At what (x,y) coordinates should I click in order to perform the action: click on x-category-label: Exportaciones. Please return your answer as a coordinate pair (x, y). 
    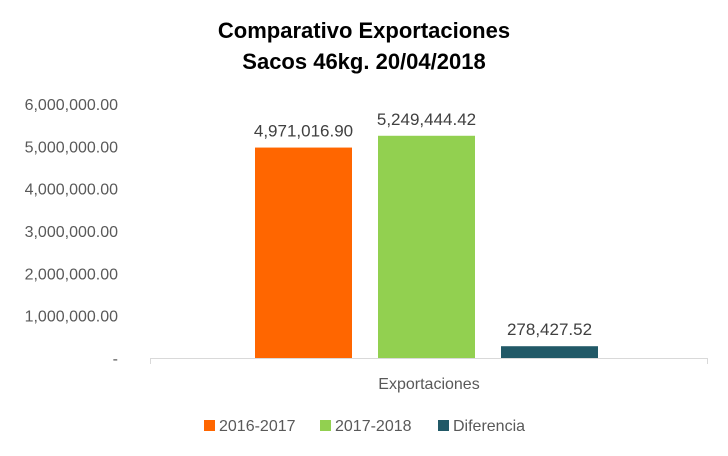
    Looking at the image, I should click on (428, 384).